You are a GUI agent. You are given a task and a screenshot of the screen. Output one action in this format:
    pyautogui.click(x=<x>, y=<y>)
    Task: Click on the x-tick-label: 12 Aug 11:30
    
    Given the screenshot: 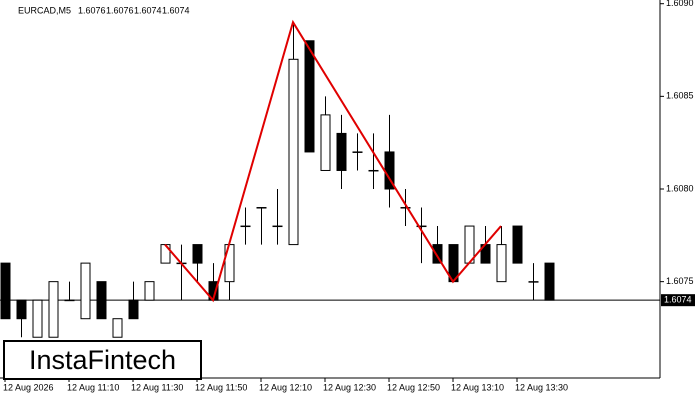 What is the action you would take?
    pyautogui.click(x=157, y=387)
    